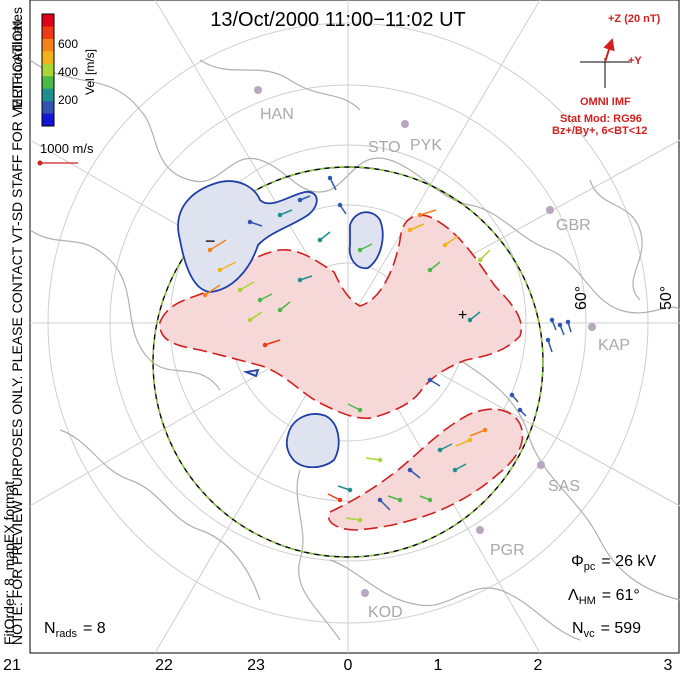  I want to click on station-sto: STO, so click(384, 147).